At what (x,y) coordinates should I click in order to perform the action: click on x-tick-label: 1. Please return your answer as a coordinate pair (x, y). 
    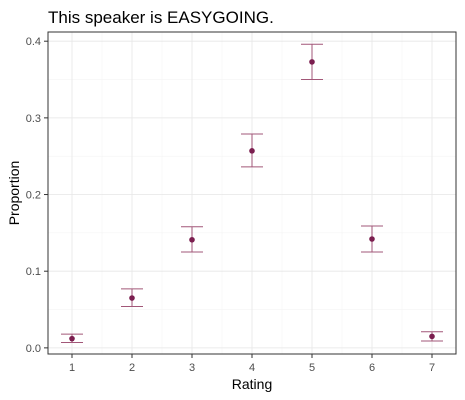
    Looking at the image, I should click on (72, 368).